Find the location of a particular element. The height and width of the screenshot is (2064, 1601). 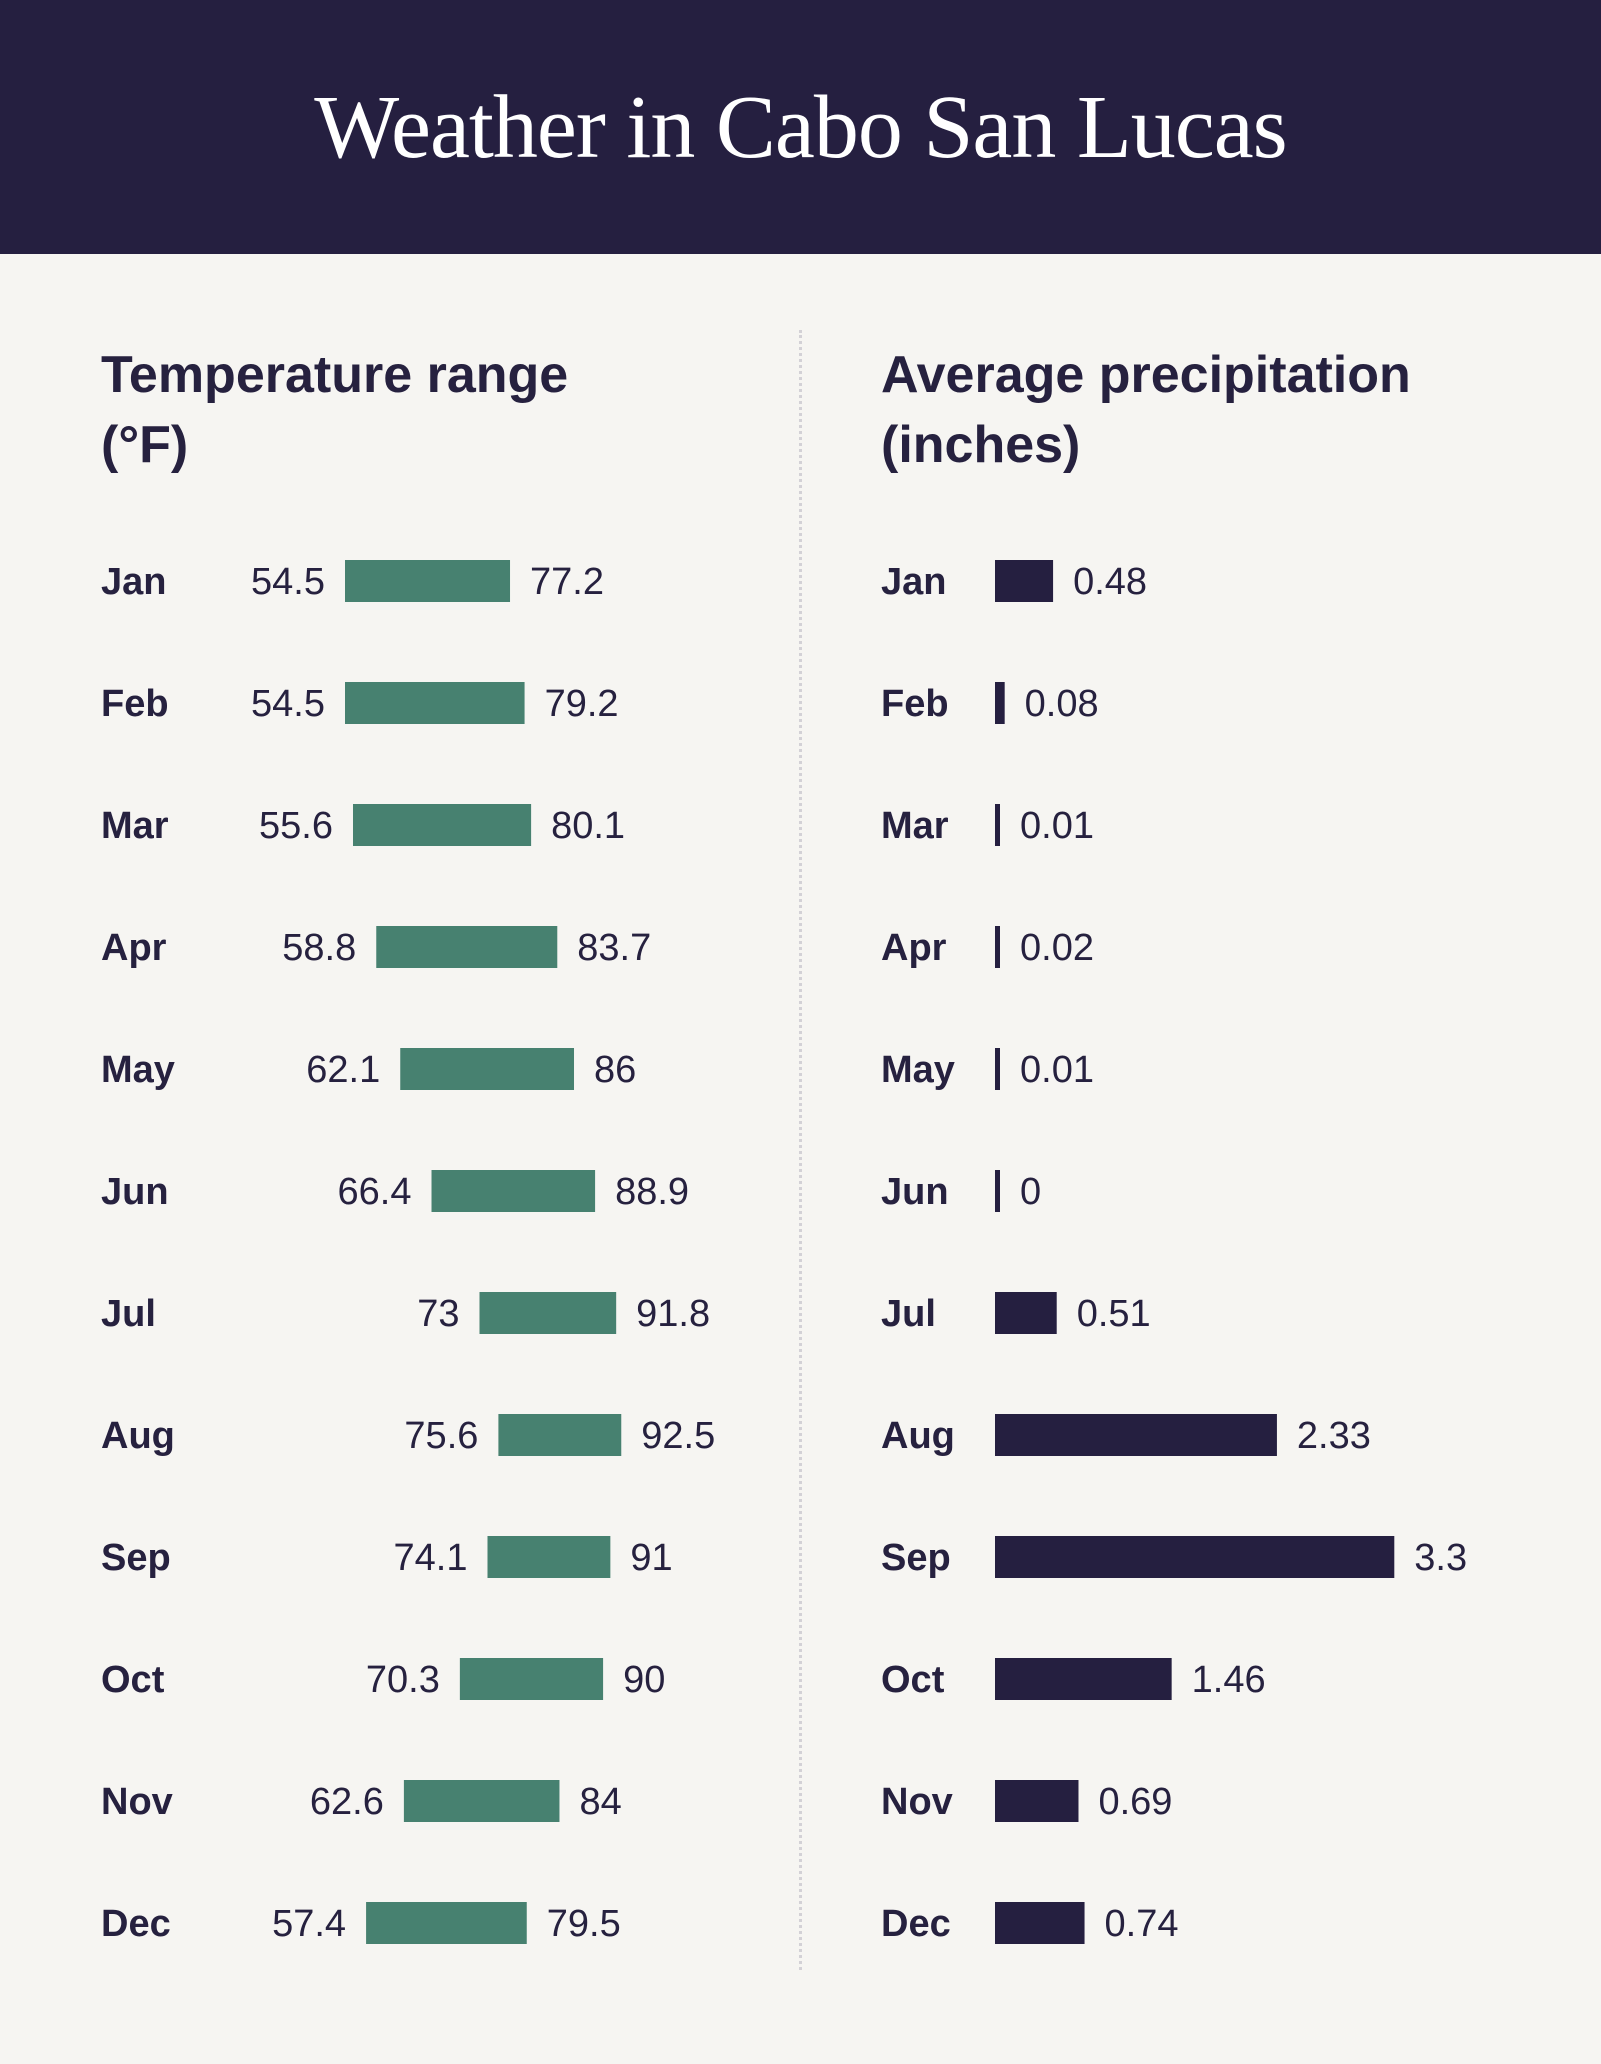

precipitation-month-label: Sep is located at coordinates (916, 1558).